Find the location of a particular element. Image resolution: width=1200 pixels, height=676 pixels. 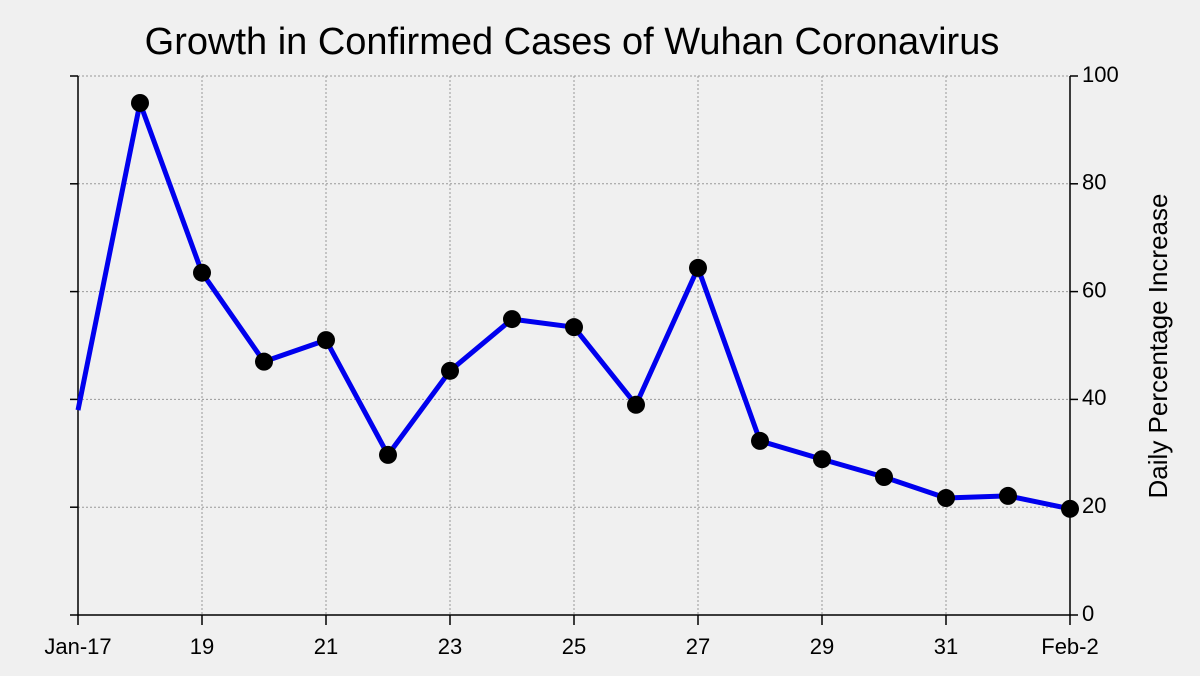

x-tick-label: 29 is located at coordinates (822, 646).